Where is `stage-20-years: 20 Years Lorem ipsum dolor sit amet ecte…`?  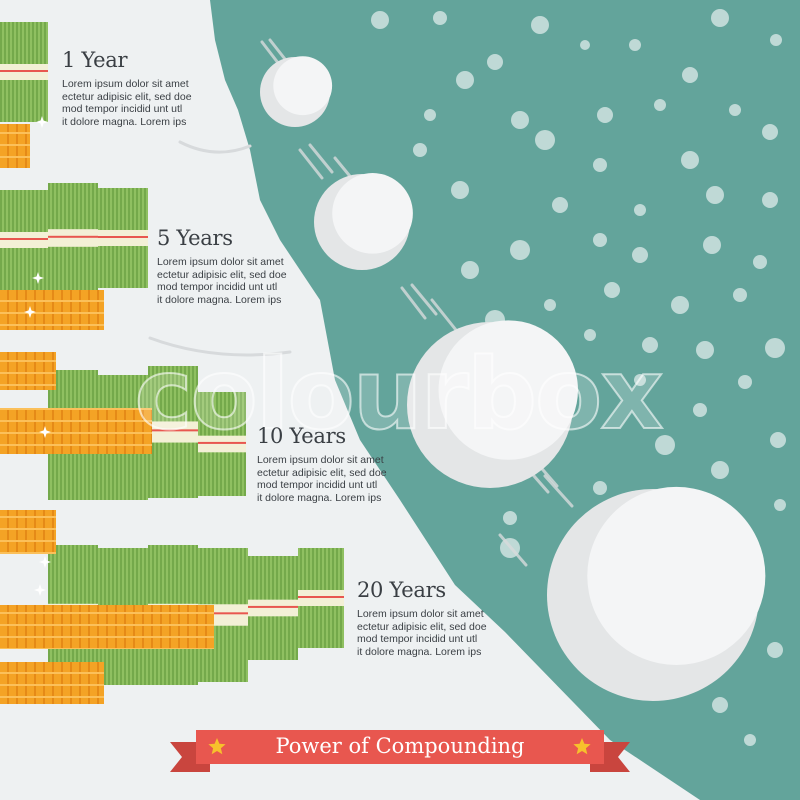 stage-20-years: 20 Years Lorem ipsum dolor sit amet ecte… is located at coordinates (422, 618).